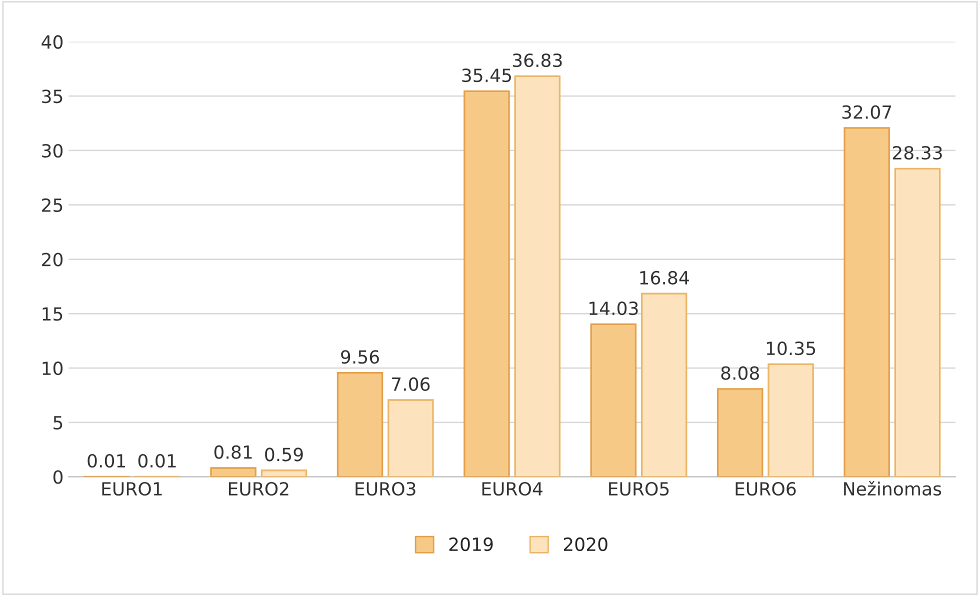  Describe the element at coordinates (258, 489) in the screenshot. I see `x-tick-label: EURO2` at that location.